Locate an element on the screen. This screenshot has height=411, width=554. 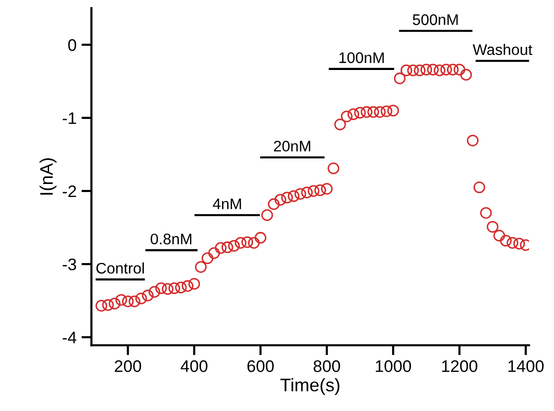
x-tick-label: 1400 is located at coordinates (526, 366).